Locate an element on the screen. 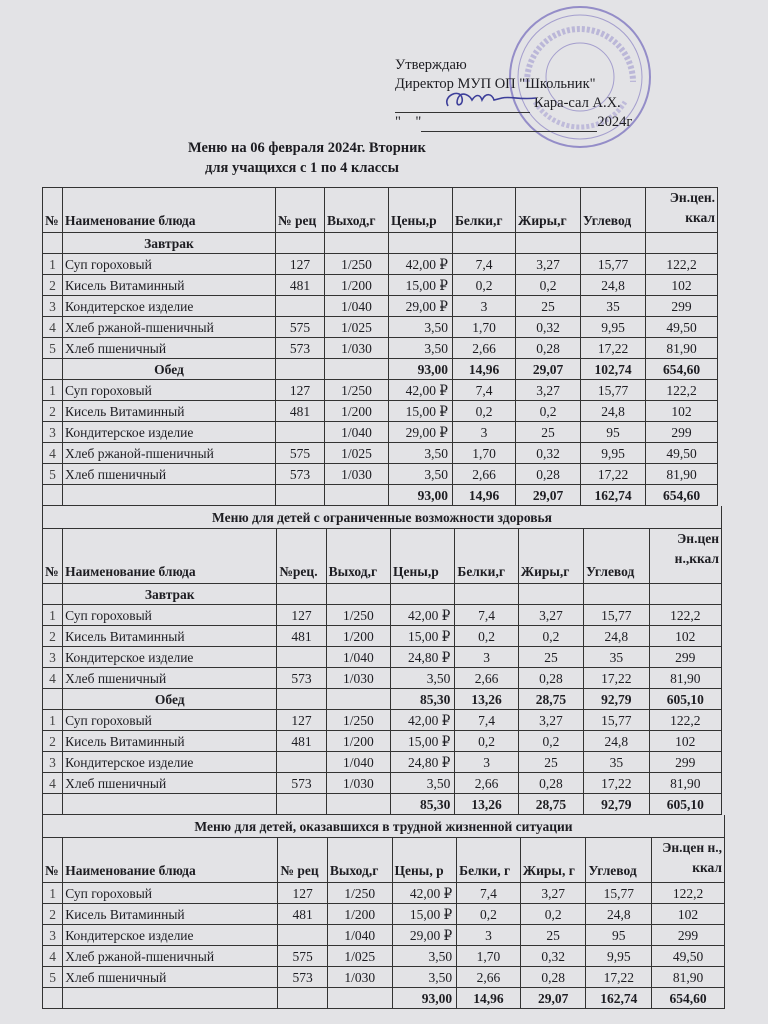 This screenshot has height=1024, width=768. cell-price: 85,30 is located at coordinates (423, 699).